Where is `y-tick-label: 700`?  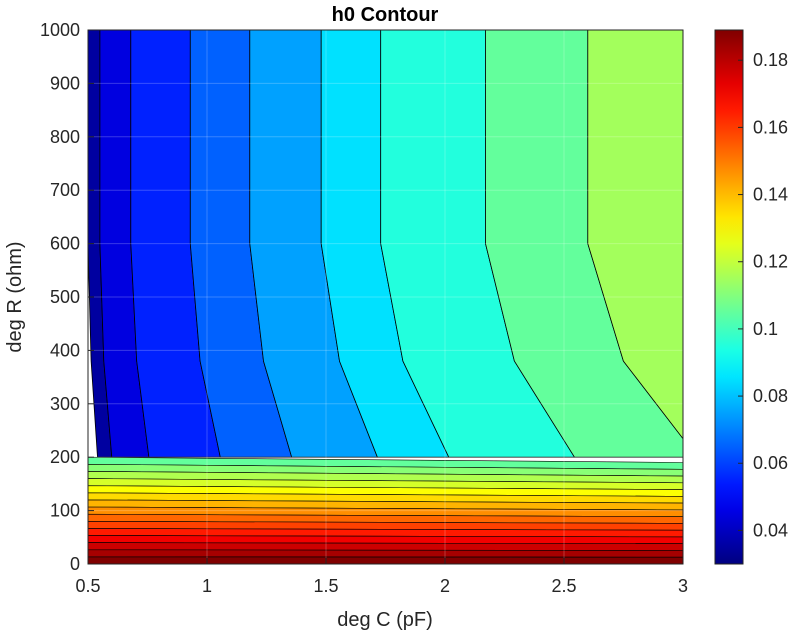
y-tick-label: 700 is located at coordinates (65, 190).